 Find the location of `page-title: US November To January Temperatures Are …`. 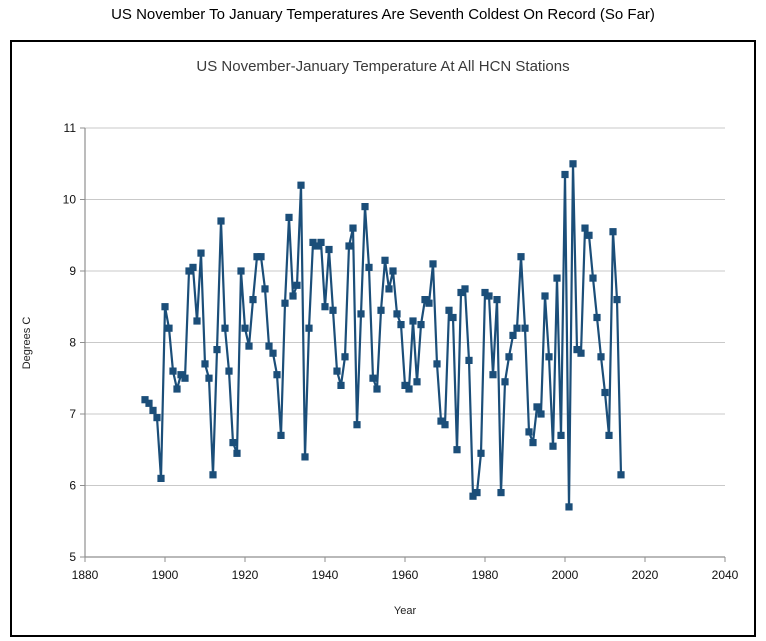

page-title: US November To January Temperatures Are … is located at coordinates (383, 14).